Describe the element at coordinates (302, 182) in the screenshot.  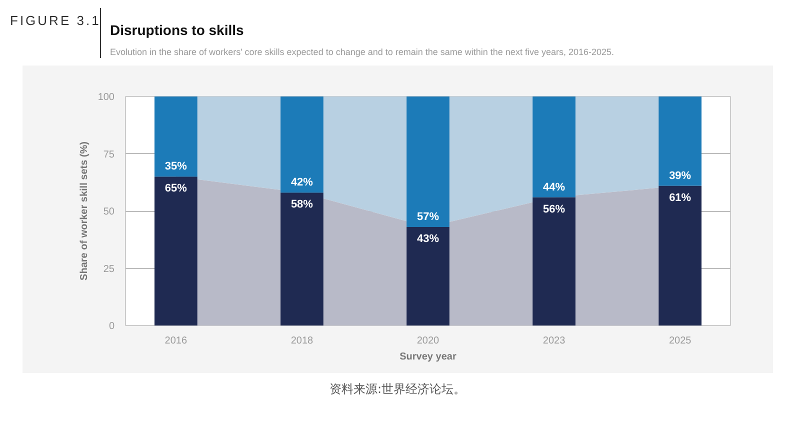
I see `data-label: 42%` at that location.